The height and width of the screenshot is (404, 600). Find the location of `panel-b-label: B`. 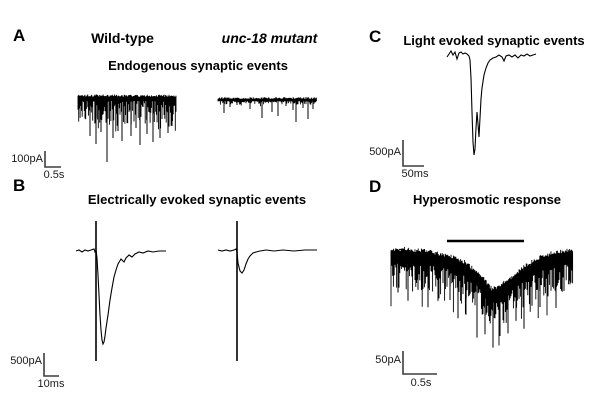

panel-b-label: B is located at coordinates (19, 185).